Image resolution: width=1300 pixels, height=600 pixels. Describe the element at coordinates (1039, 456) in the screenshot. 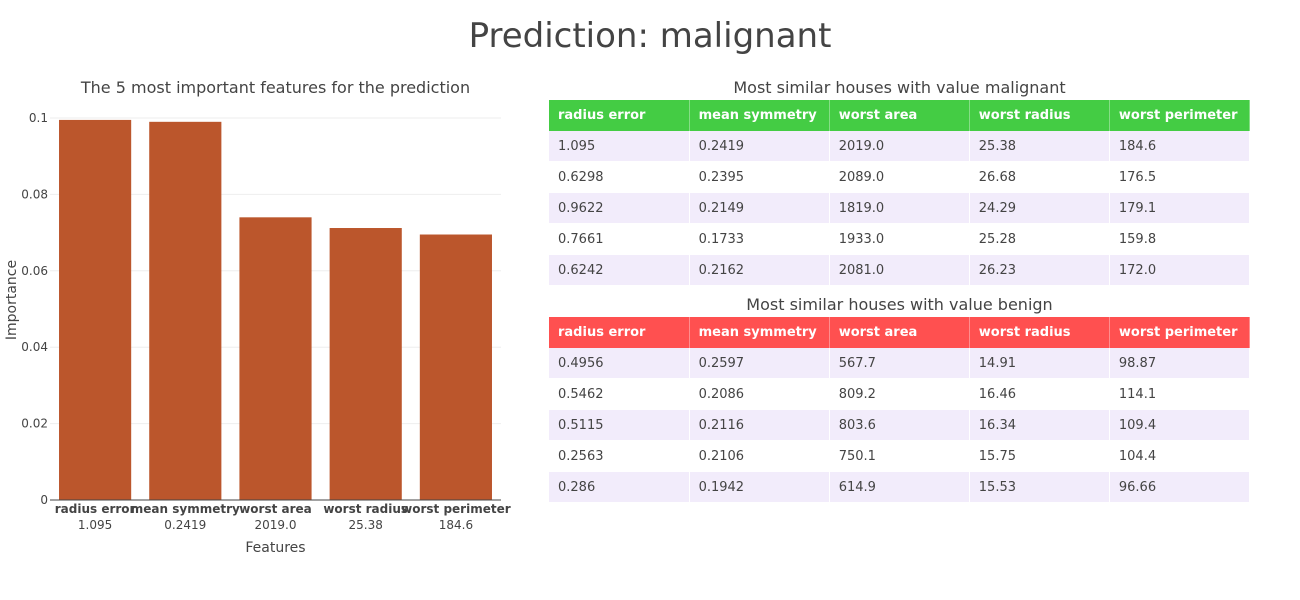

I see `table-cell: 15.75` at that location.